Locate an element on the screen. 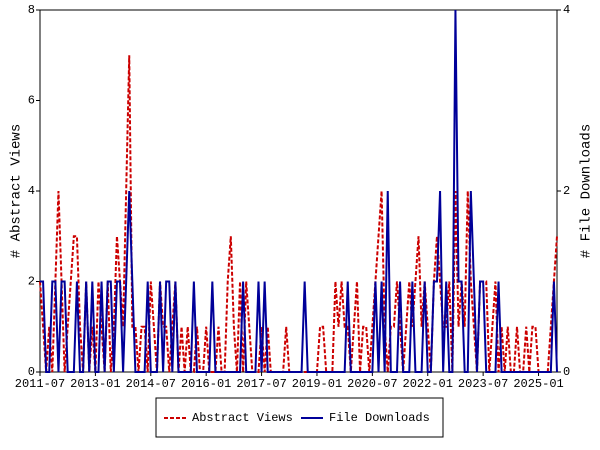  x-tick-label: 2016-01 is located at coordinates (206, 384).